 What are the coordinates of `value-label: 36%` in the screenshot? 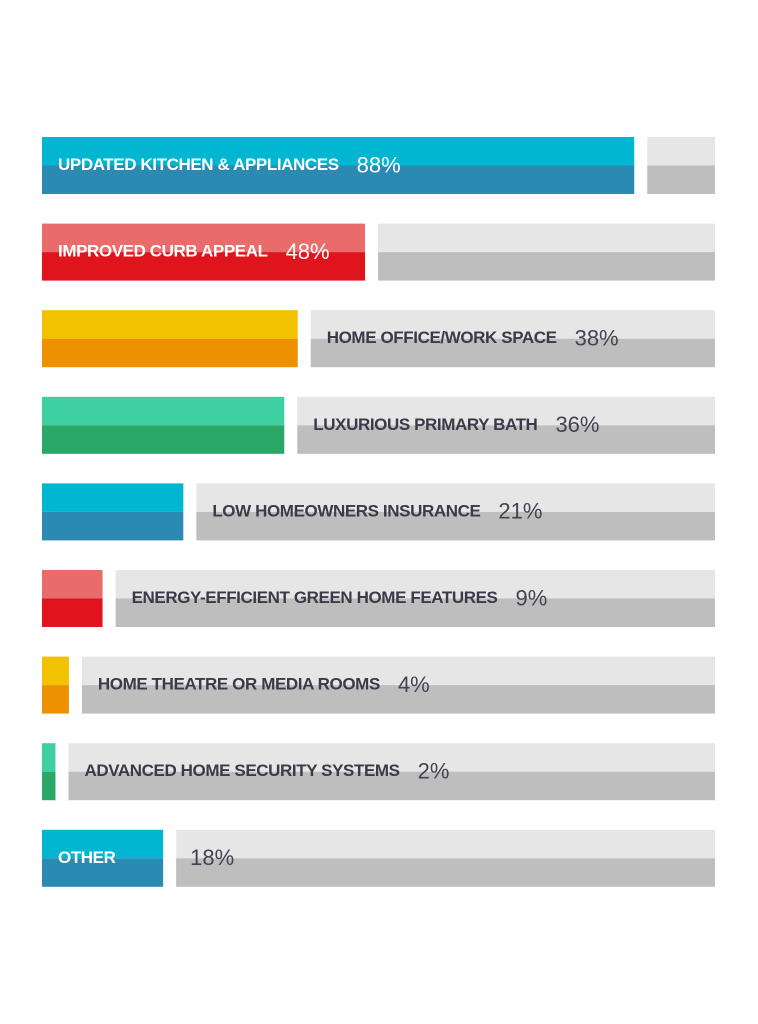 It's located at (577, 424).